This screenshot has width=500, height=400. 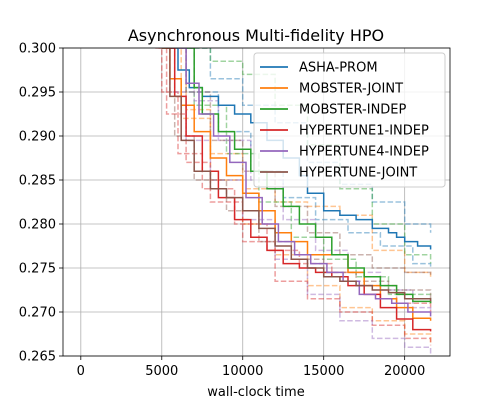 What do you see at coordinates (41, 203) in the screenshot?
I see `y-axis: 0.265 0.270 0.275 0.280 0.285 0.290 0.295 0.300` at bounding box center [41, 203].